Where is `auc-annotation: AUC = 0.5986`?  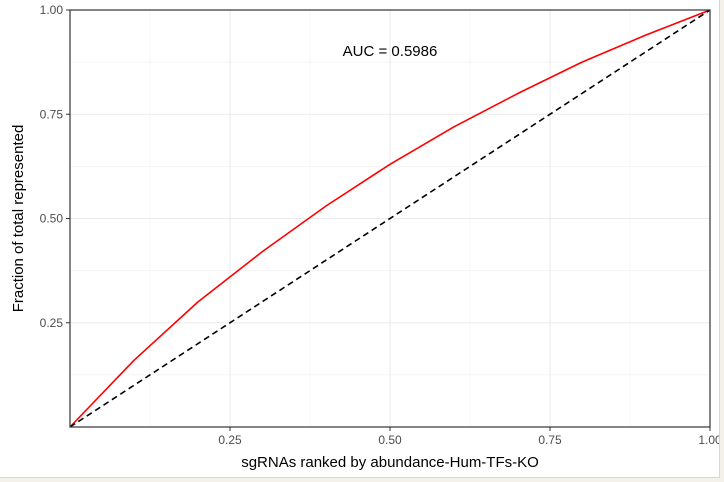 auc-annotation: AUC = 0.5986 is located at coordinates (390, 51).